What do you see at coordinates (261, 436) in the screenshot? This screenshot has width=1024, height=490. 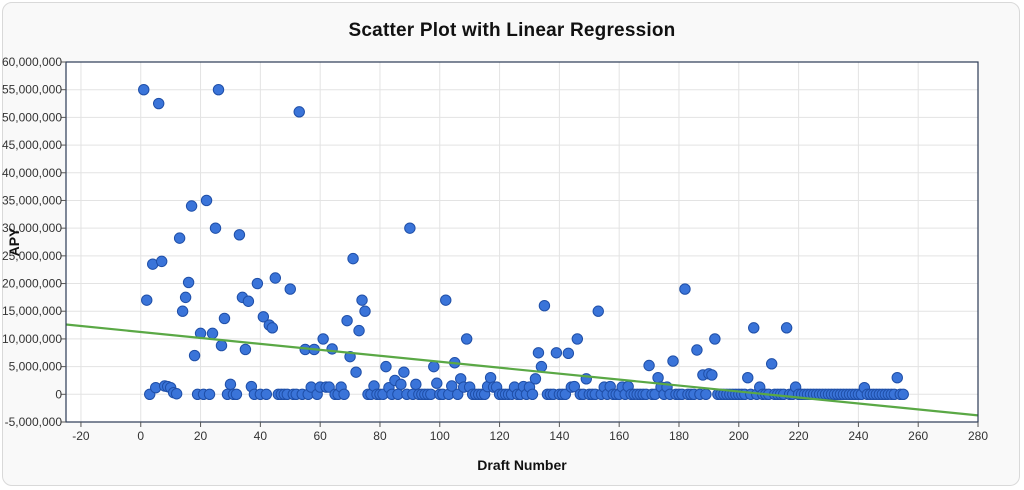 I see `x-tick-label: 40` at bounding box center [261, 436].